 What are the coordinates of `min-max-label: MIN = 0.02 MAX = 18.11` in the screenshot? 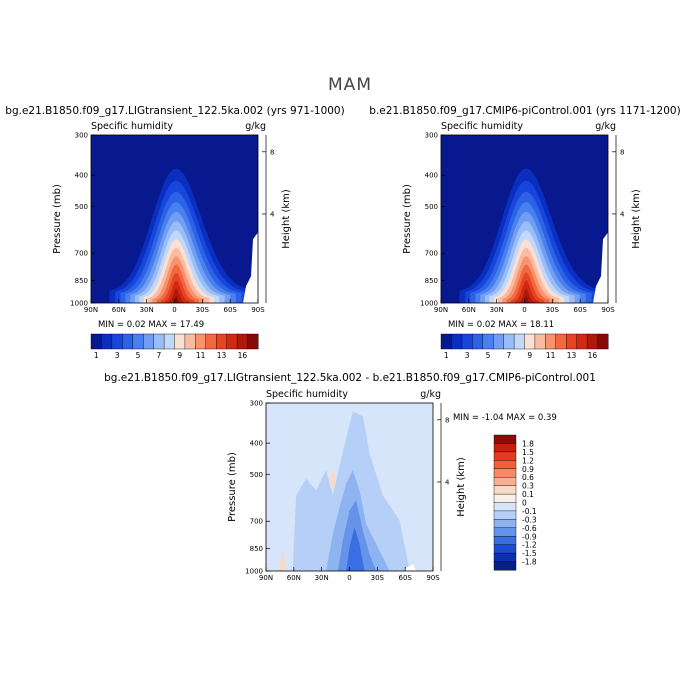 It's located at (501, 325).